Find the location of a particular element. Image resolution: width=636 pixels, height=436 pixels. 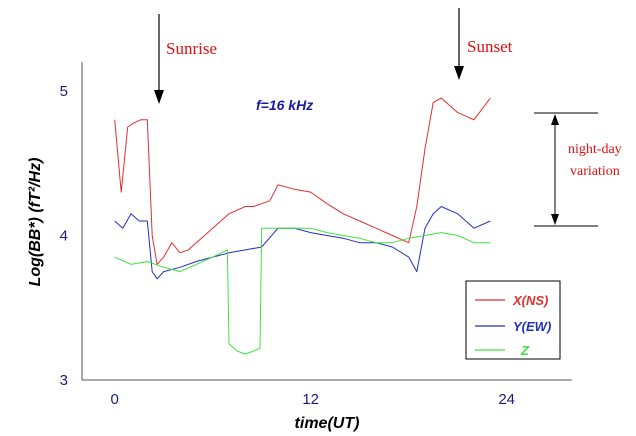

variation-text: variation is located at coordinates (595, 171).